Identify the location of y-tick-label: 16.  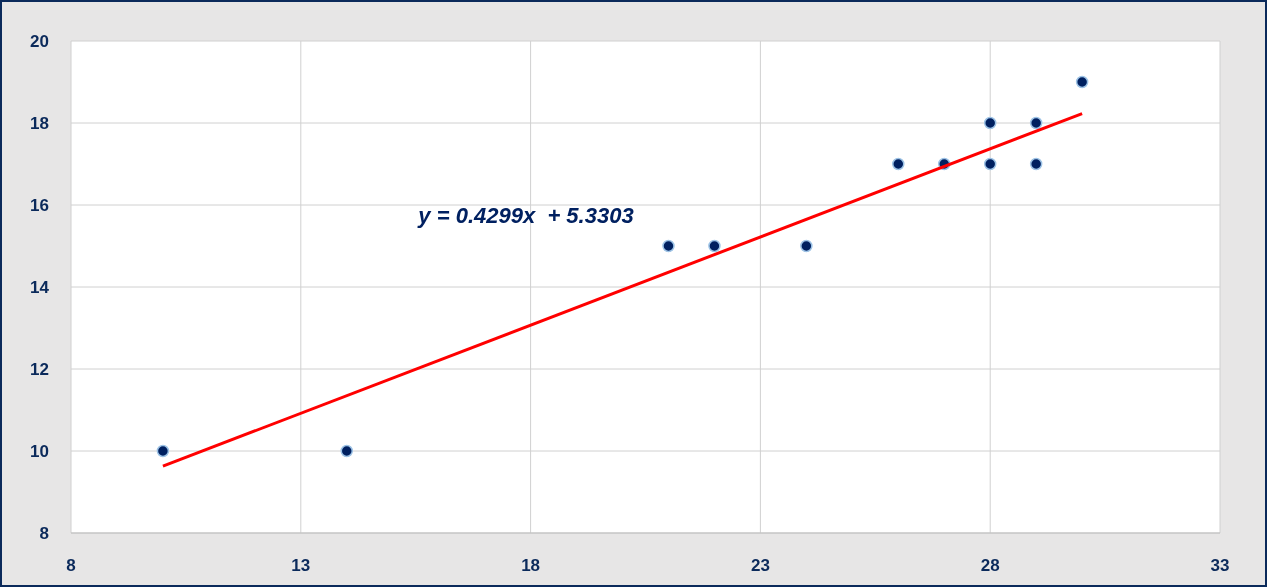
(39, 205).